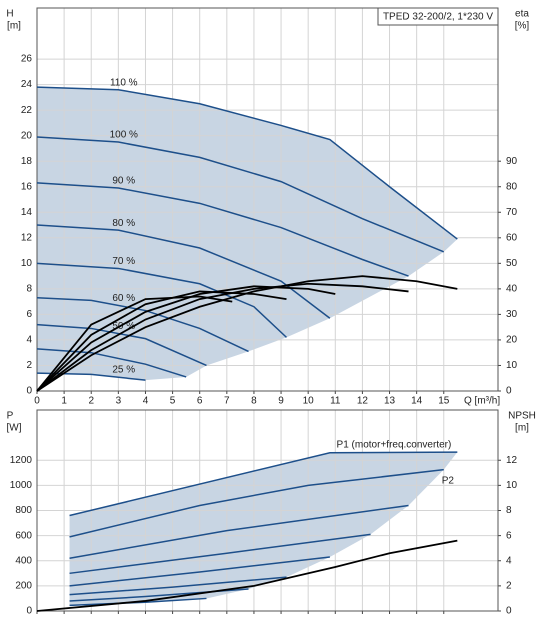 The image size is (546, 632). I want to click on y2-tick-label: 70, so click(512, 212).